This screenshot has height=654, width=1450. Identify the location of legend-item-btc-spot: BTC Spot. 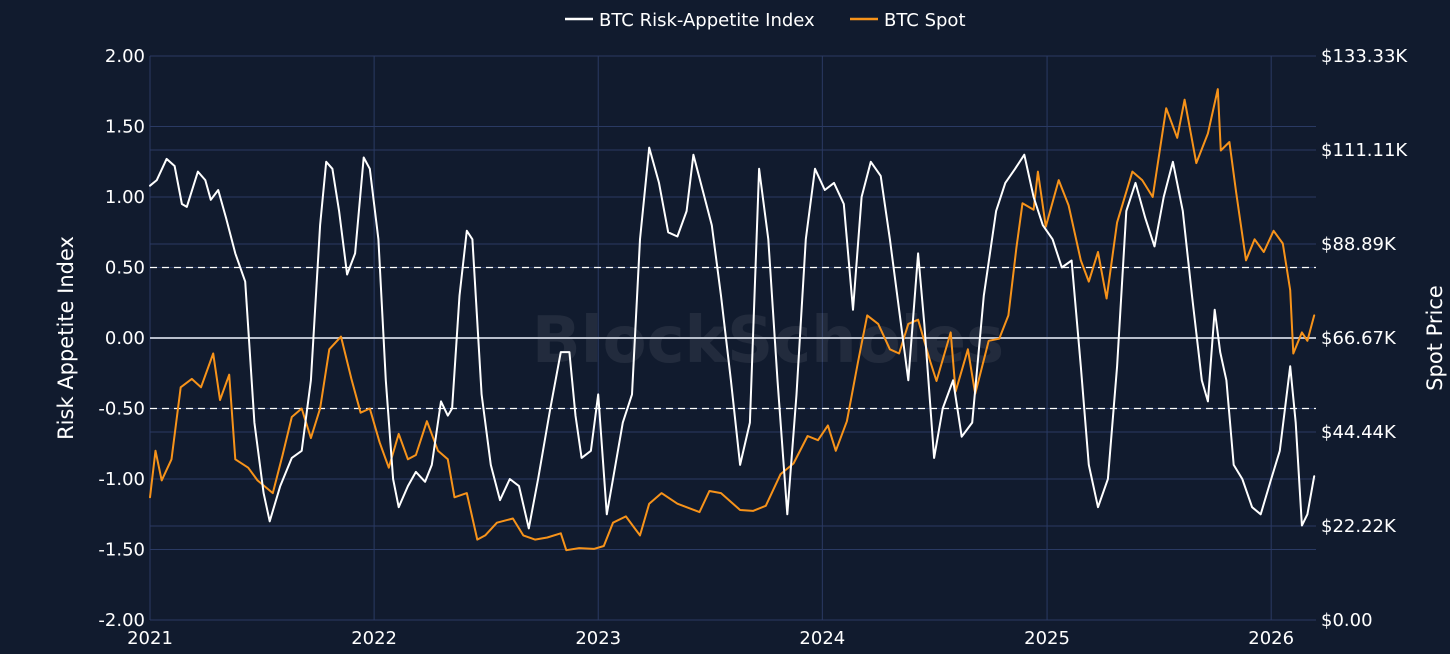
(908, 20).